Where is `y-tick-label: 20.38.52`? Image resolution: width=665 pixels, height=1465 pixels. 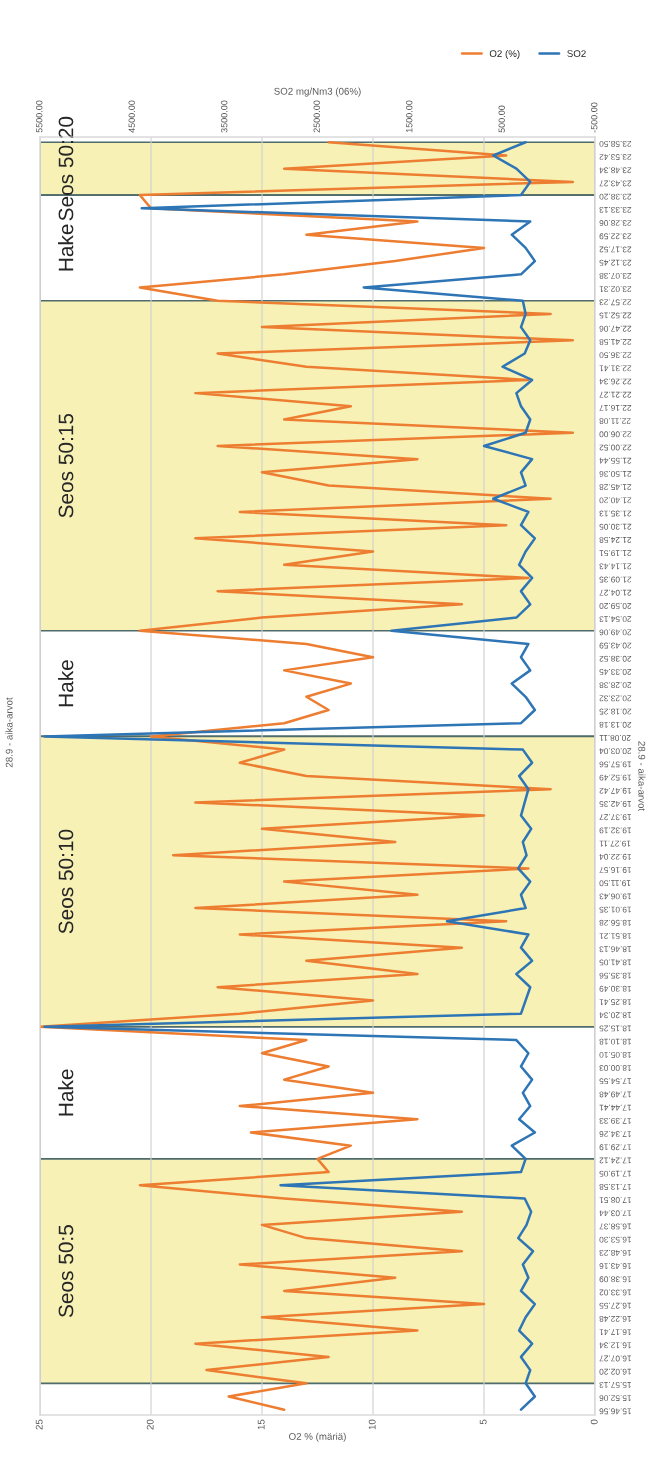
y-tick-label: 20.38.52 is located at coordinates (615, 658).